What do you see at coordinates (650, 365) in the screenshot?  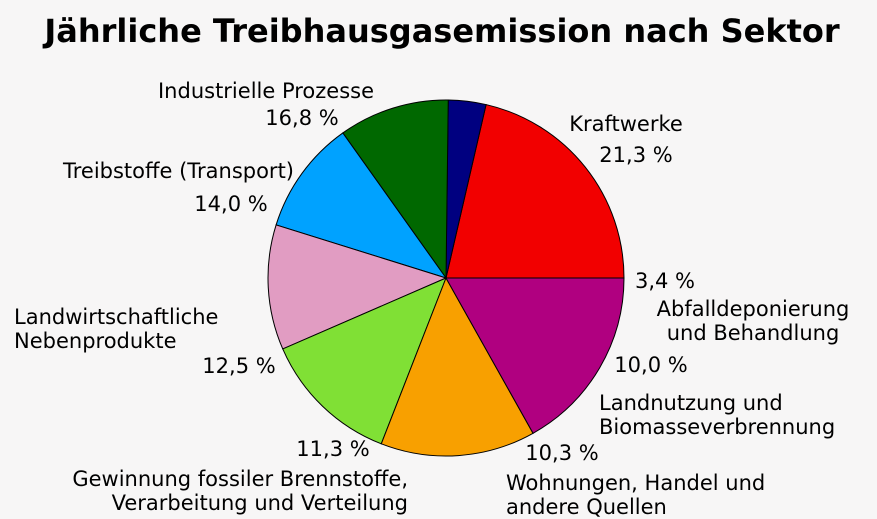 I see `slice-3-value-label: 10,0 %` at bounding box center [650, 365].